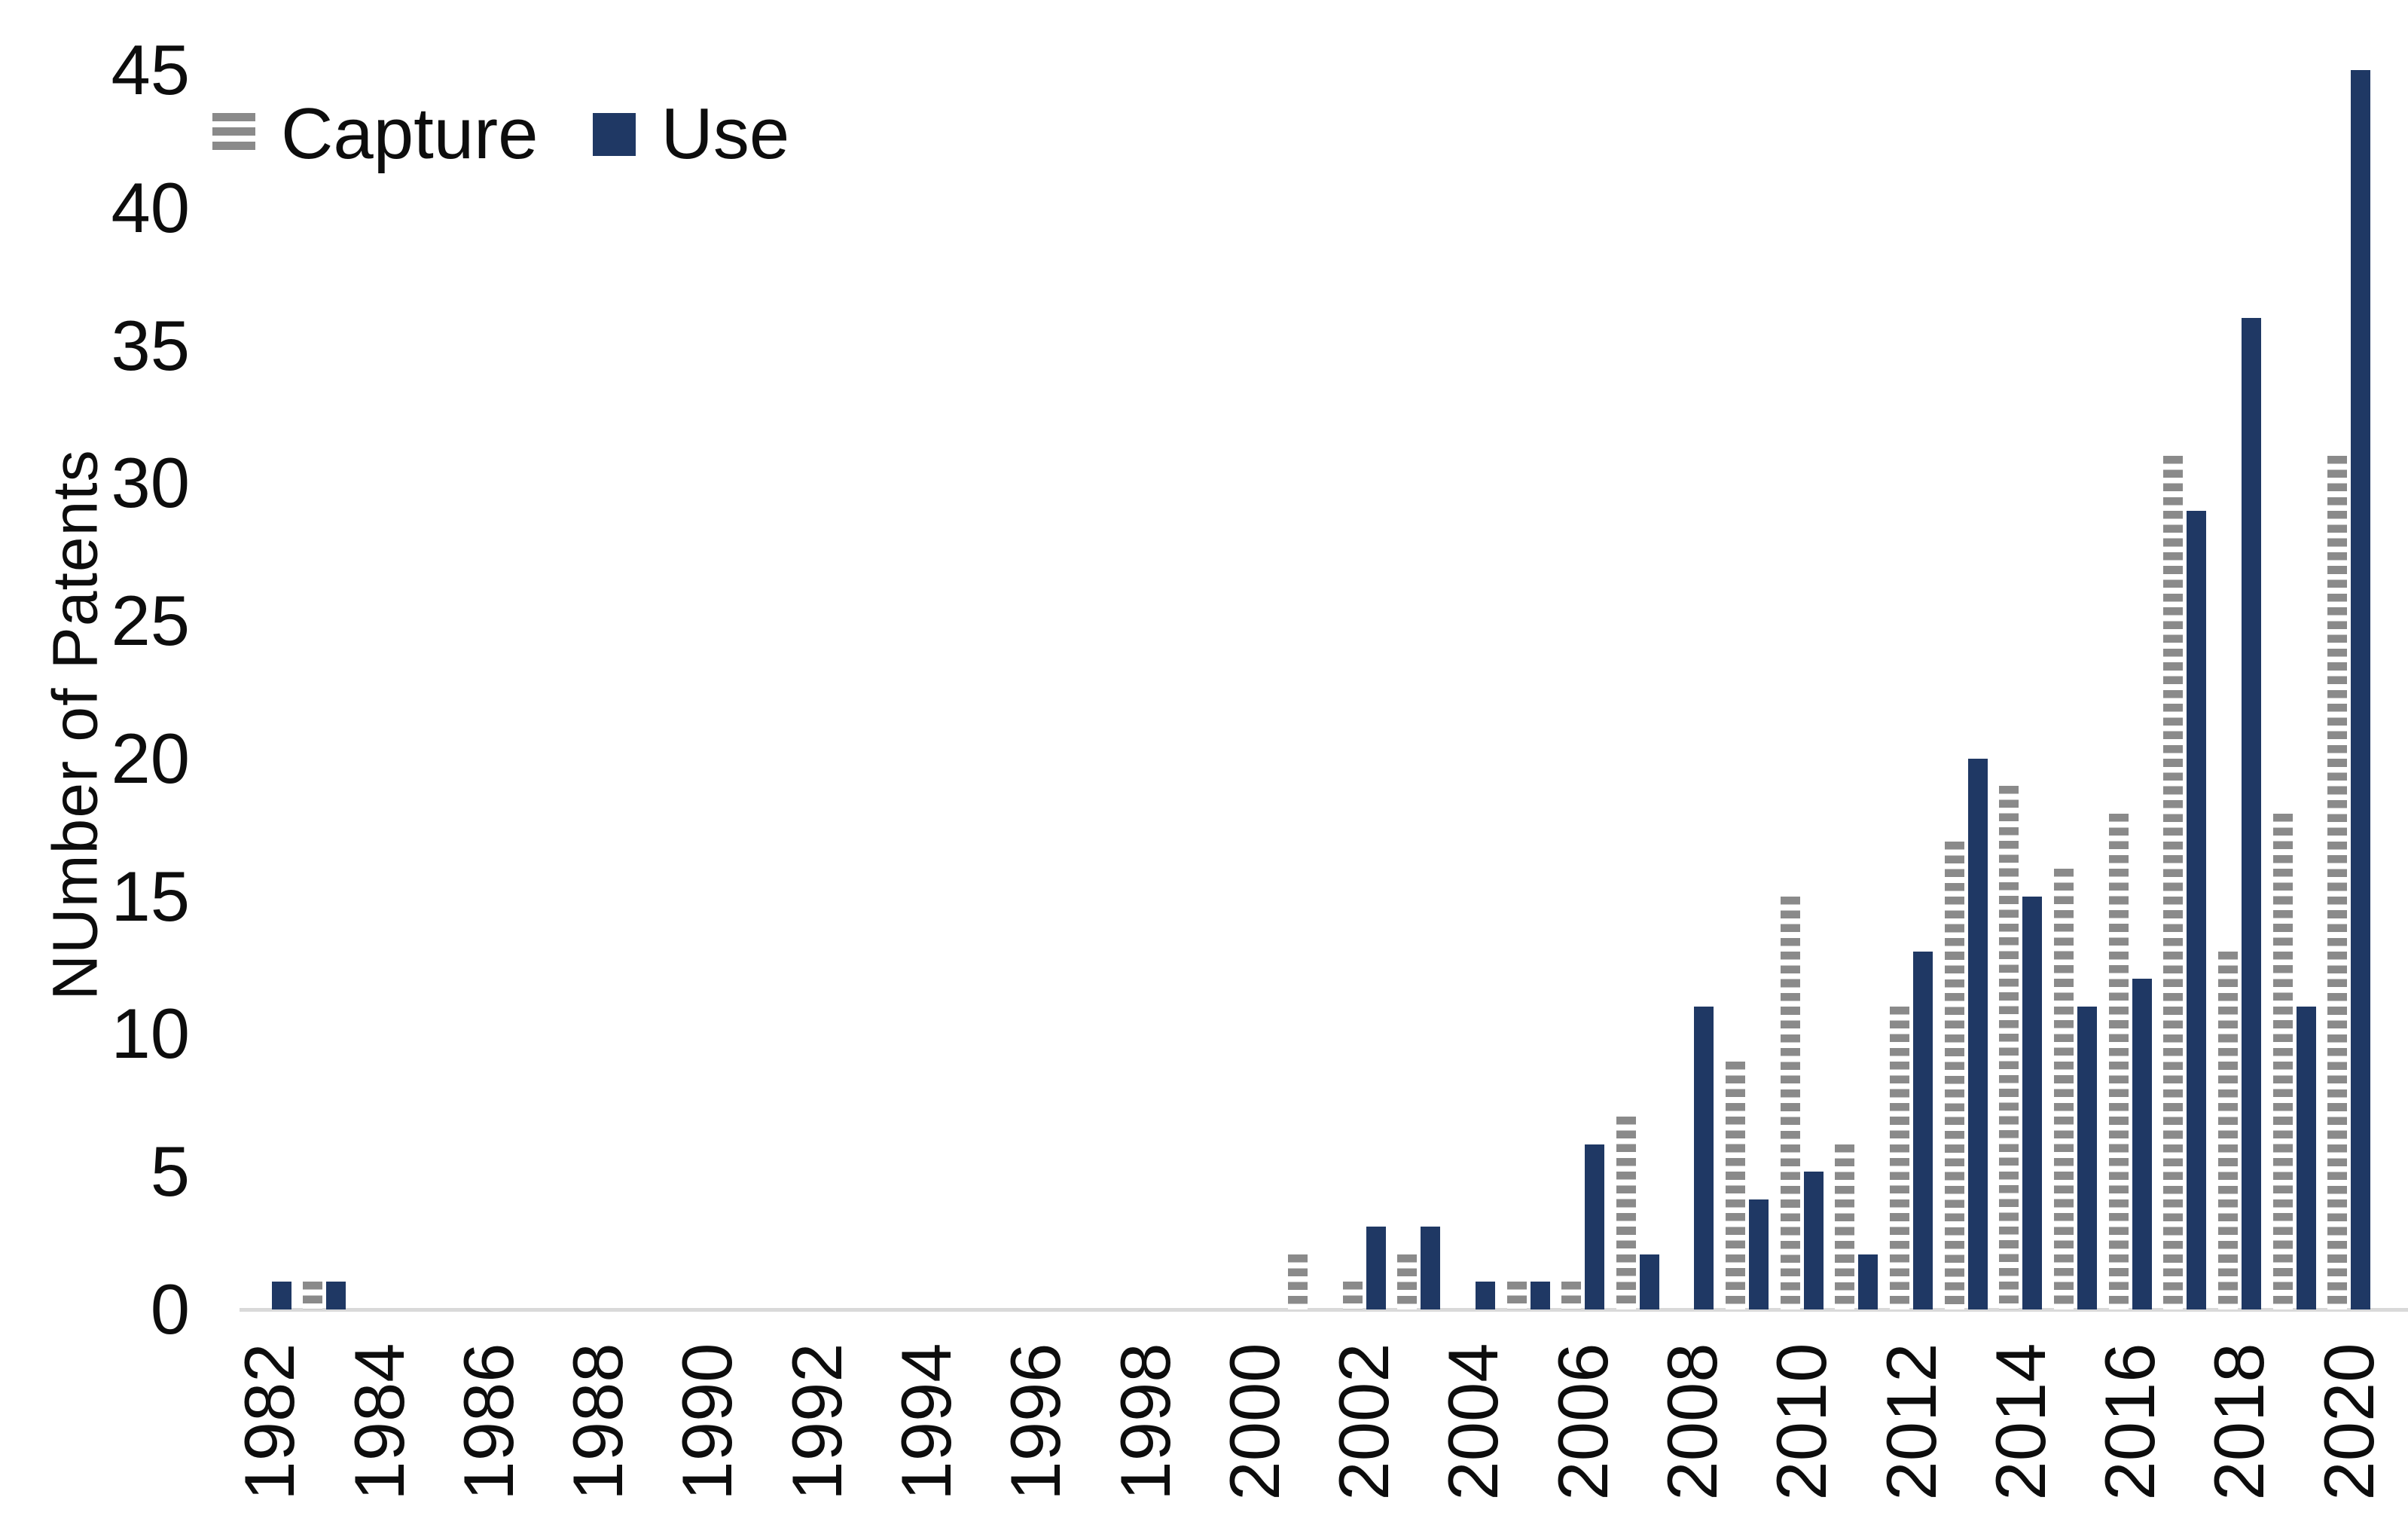 The height and width of the screenshot is (1537, 2408). I want to click on x-tick-label-2002: 2002, so click(1364, 1422).